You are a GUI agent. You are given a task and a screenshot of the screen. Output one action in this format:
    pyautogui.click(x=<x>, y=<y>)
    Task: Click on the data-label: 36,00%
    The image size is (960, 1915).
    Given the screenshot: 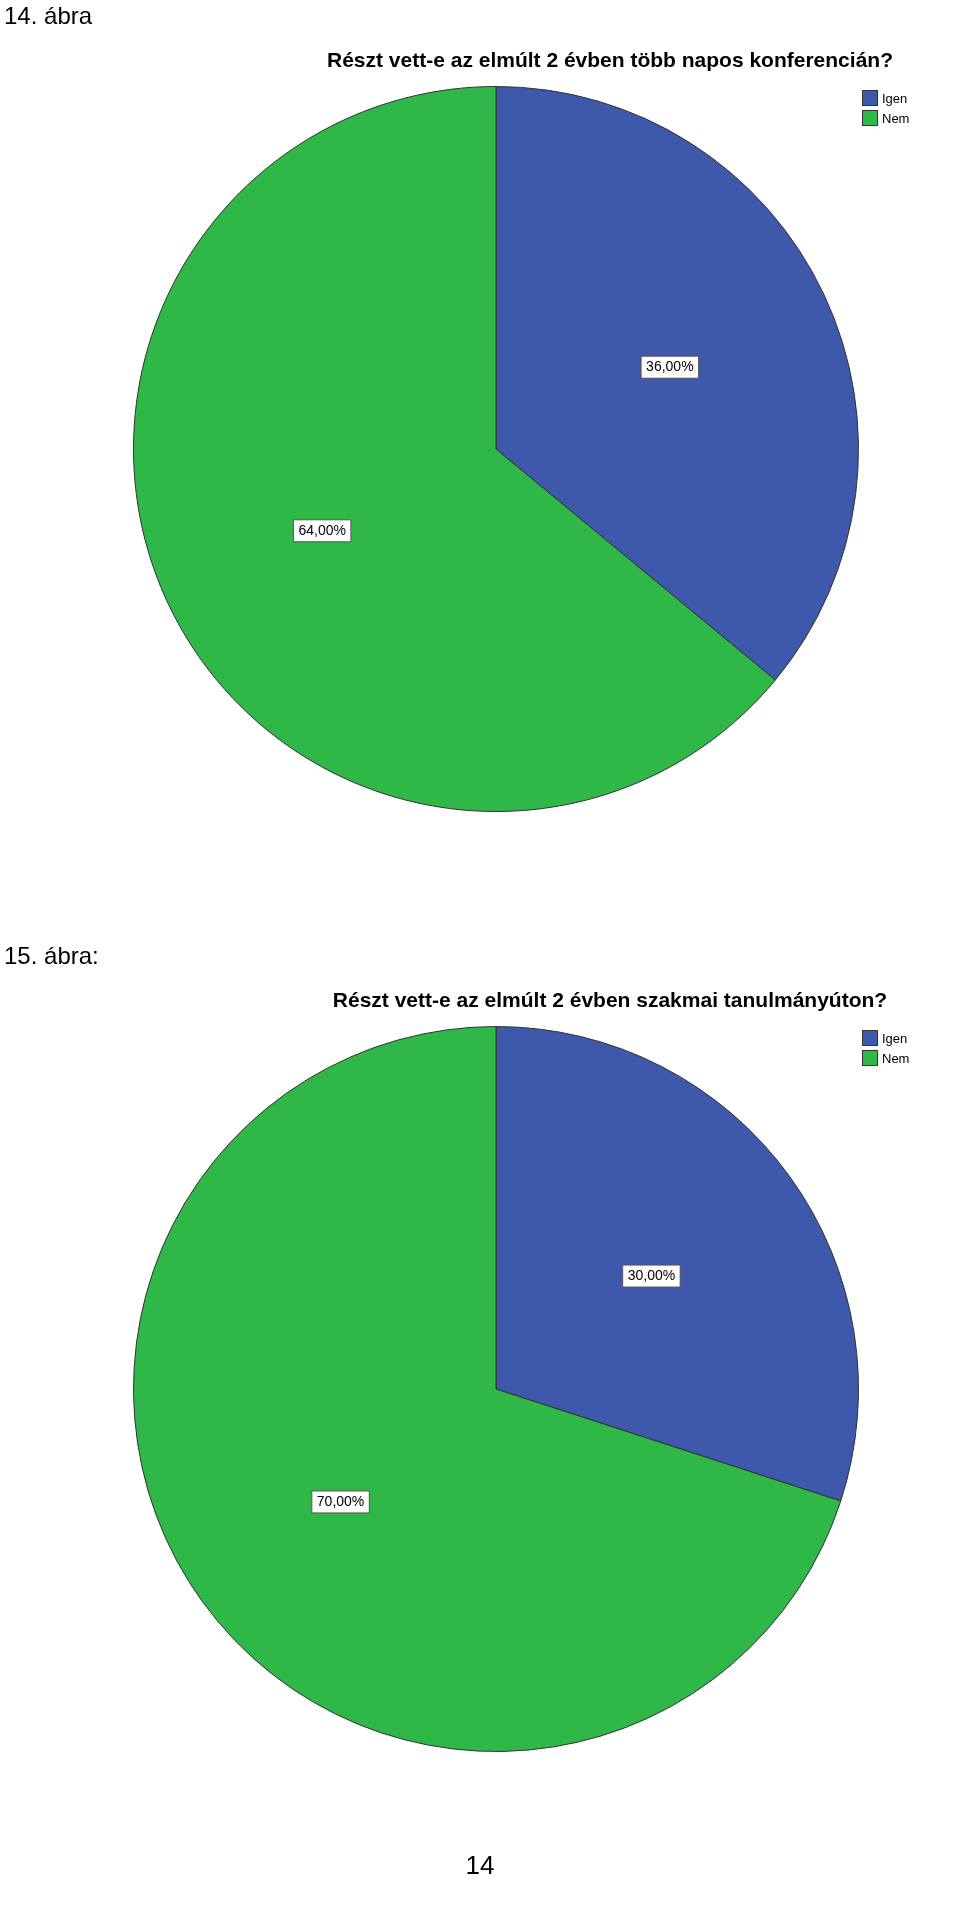 What is the action you would take?
    pyautogui.click(x=670, y=366)
    